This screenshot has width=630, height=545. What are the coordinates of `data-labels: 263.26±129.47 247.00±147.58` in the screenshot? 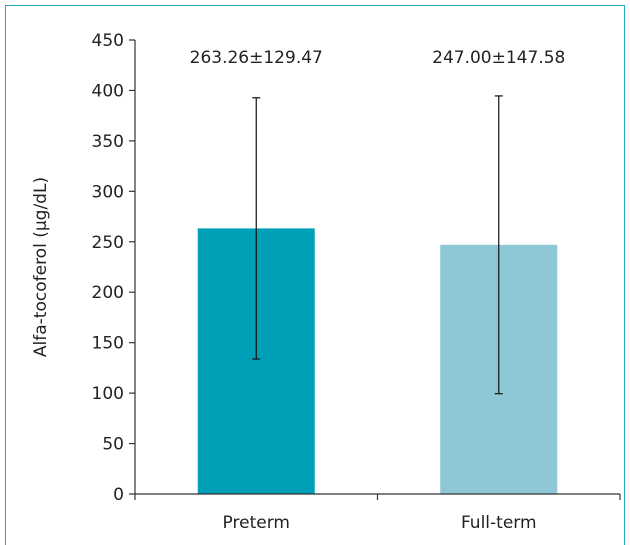 It's located at (378, 58).